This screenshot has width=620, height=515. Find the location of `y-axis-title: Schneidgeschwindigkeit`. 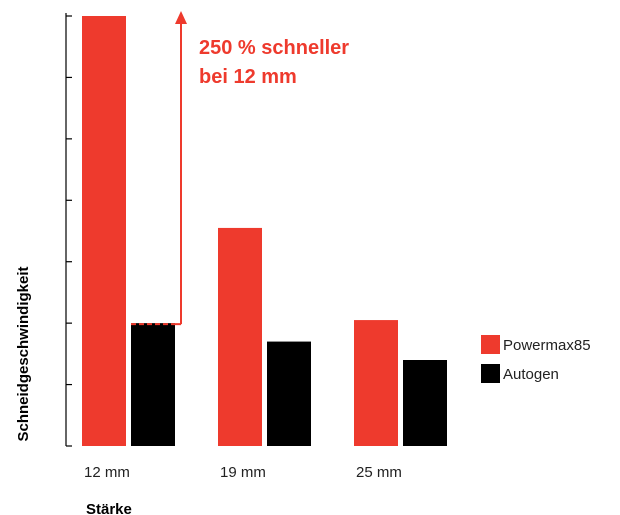

y-axis-title: Schneidgeschwindigkeit is located at coordinates (23, 353).